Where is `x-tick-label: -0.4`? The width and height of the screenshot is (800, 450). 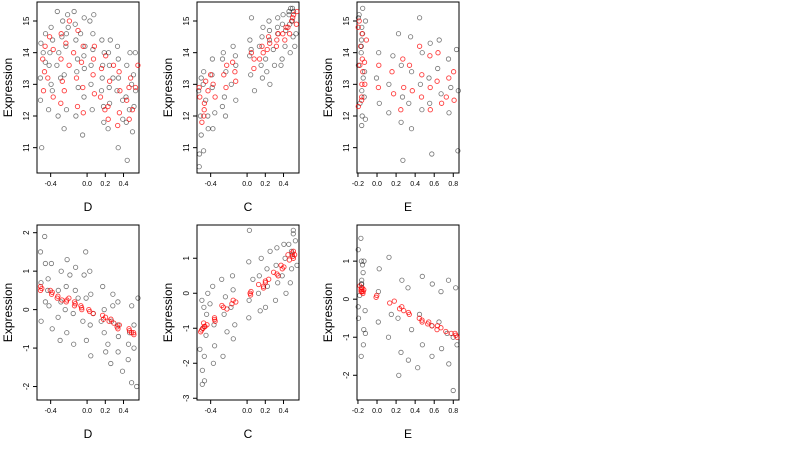 x-tick-label: -0.4 is located at coordinates (211, 411).